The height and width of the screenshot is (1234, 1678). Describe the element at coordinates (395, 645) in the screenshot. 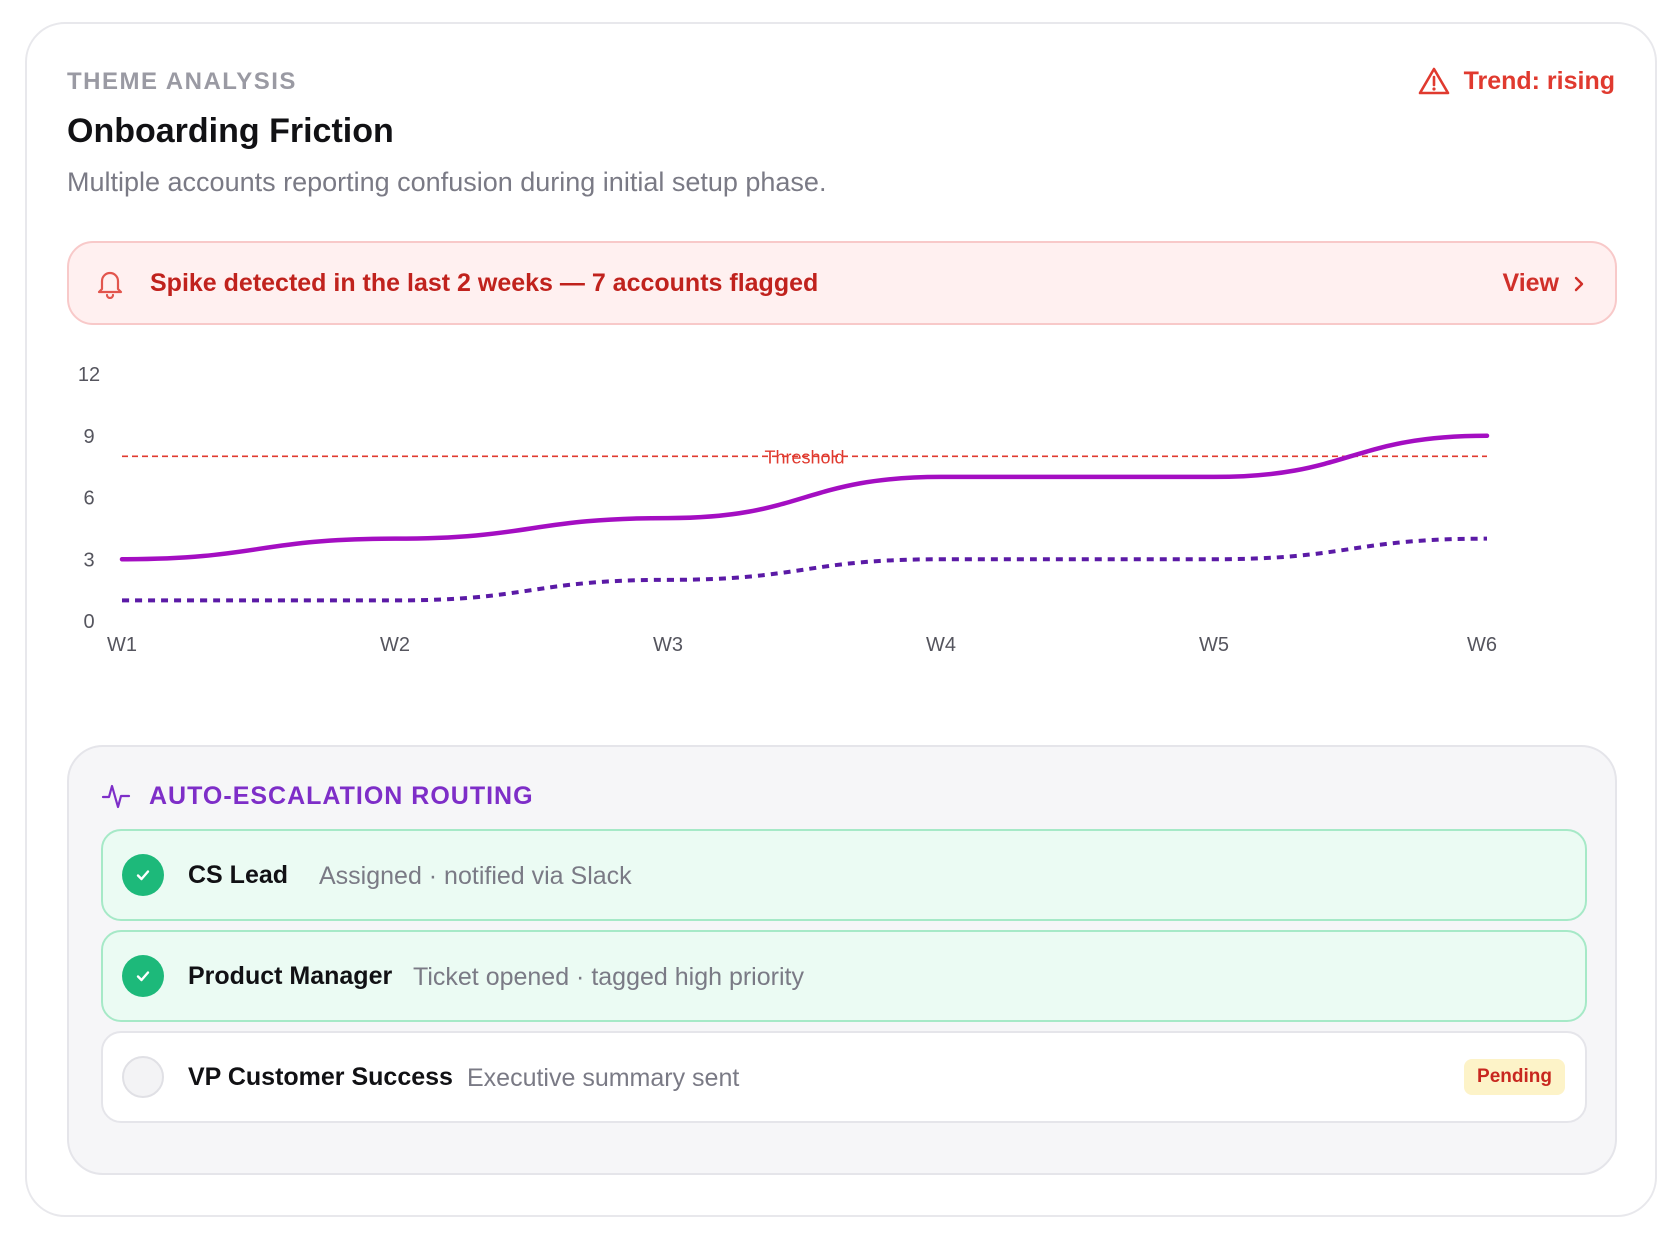

I see `x-tick-label: W2` at that location.